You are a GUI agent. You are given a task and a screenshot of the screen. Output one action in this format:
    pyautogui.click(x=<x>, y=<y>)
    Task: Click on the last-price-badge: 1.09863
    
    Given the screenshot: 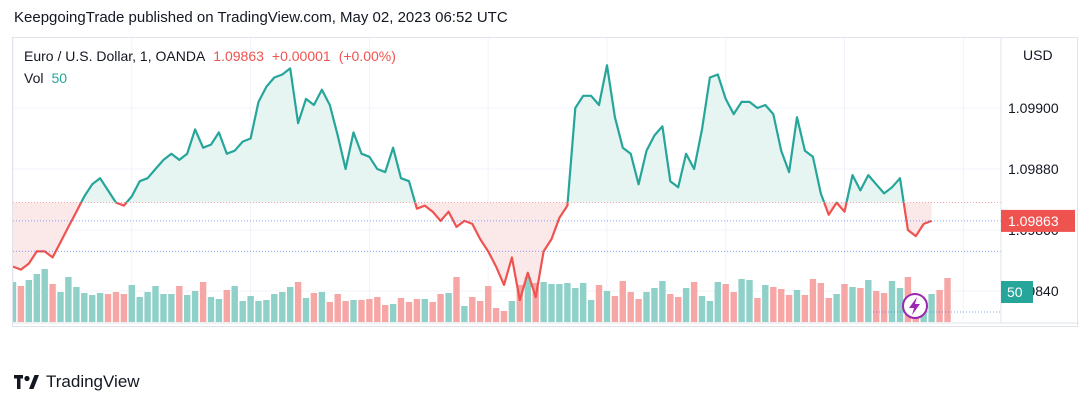 What is the action you would take?
    pyautogui.click(x=1038, y=220)
    